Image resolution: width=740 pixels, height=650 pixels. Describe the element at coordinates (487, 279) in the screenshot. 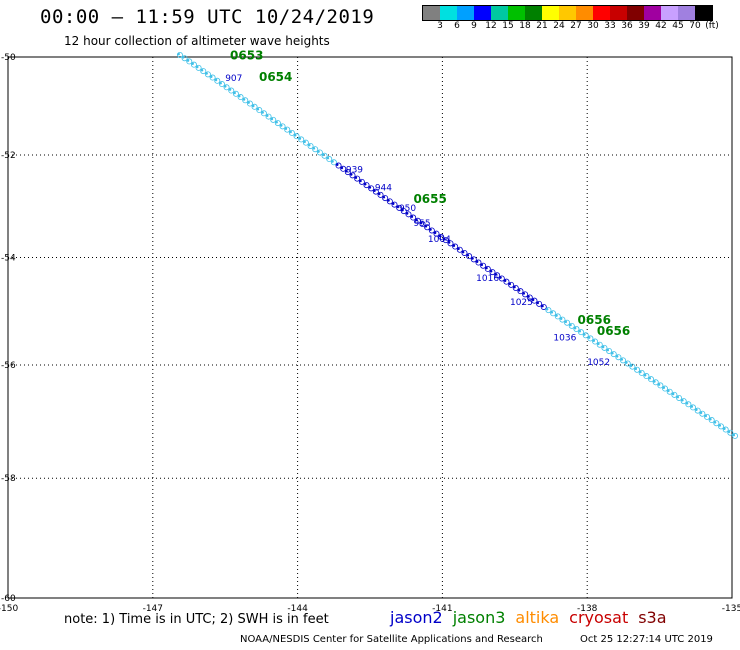

I see `track-time-label: 1016` at that location.